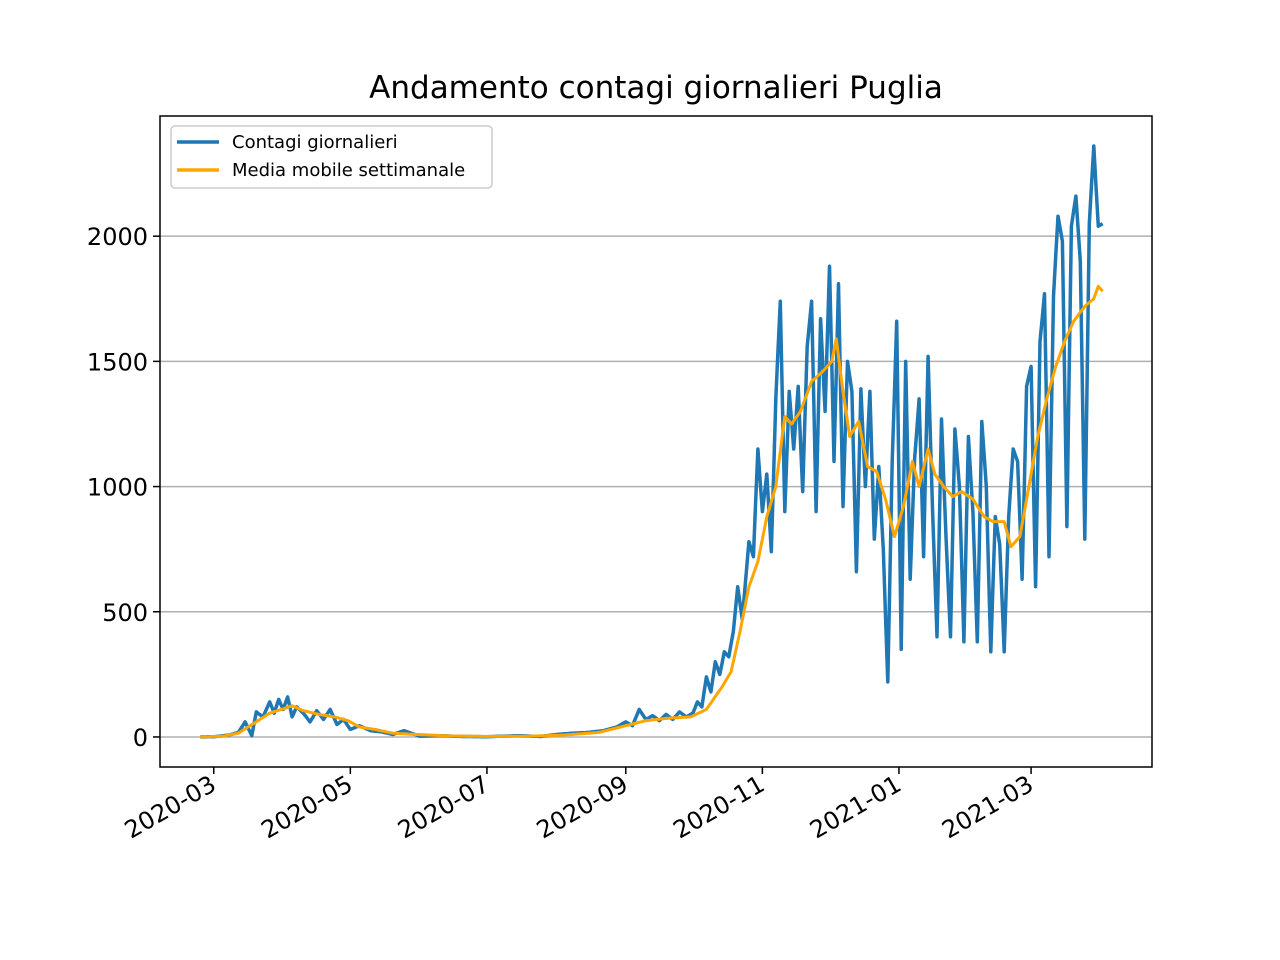 The image size is (1280, 960). Describe the element at coordinates (125, 613) in the screenshot. I see `y-tick-label: 500` at that location.